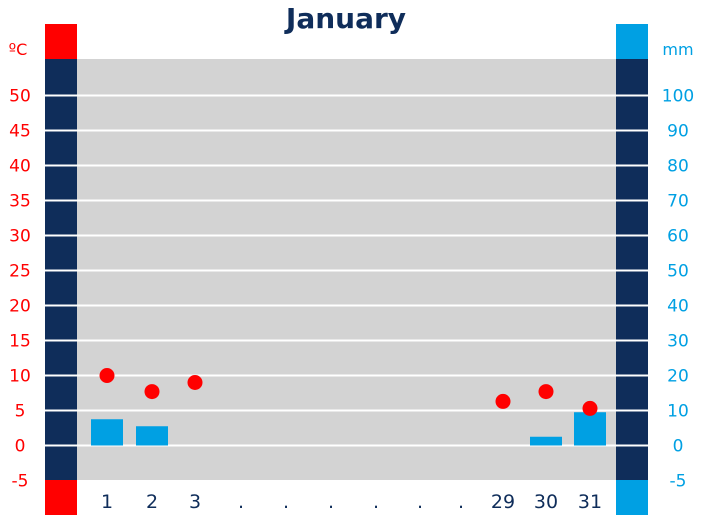 This screenshot has width=708, height=524. What do you see at coordinates (678, 482) in the screenshot?
I see `right-tick-label: -5` at bounding box center [678, 482].